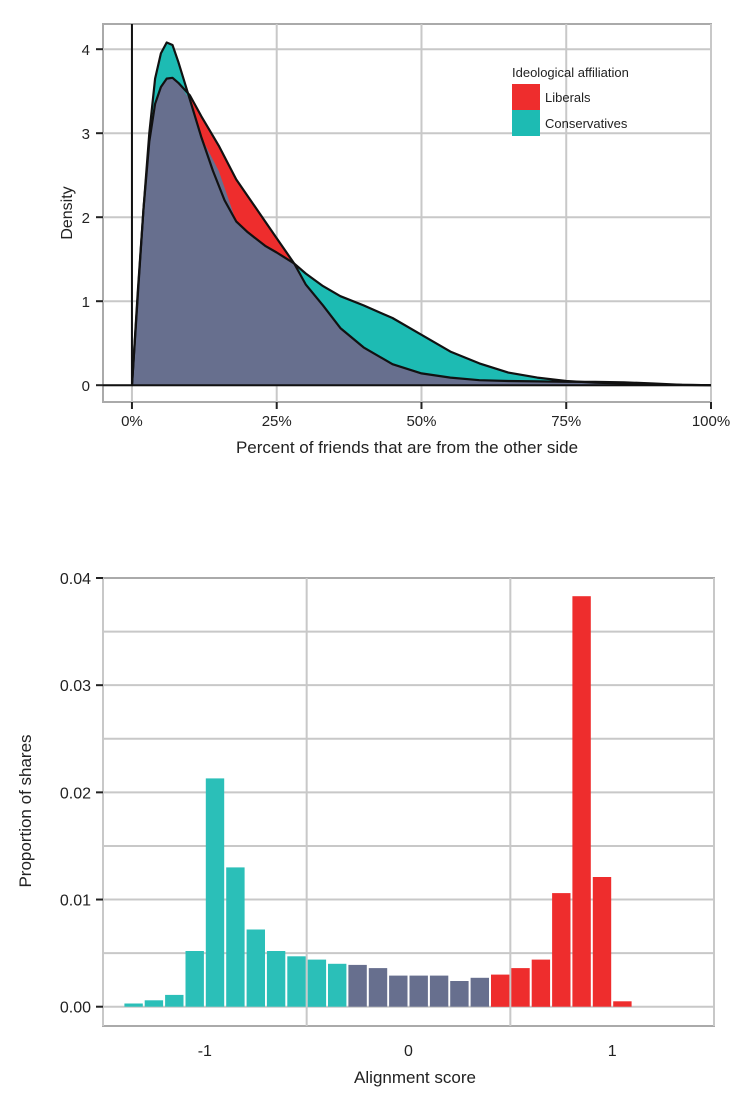  What do you see at coordinates (86, 134) in the screenshot?
I see `density-y-tick-label: 3` at bounding box center [86, 134].